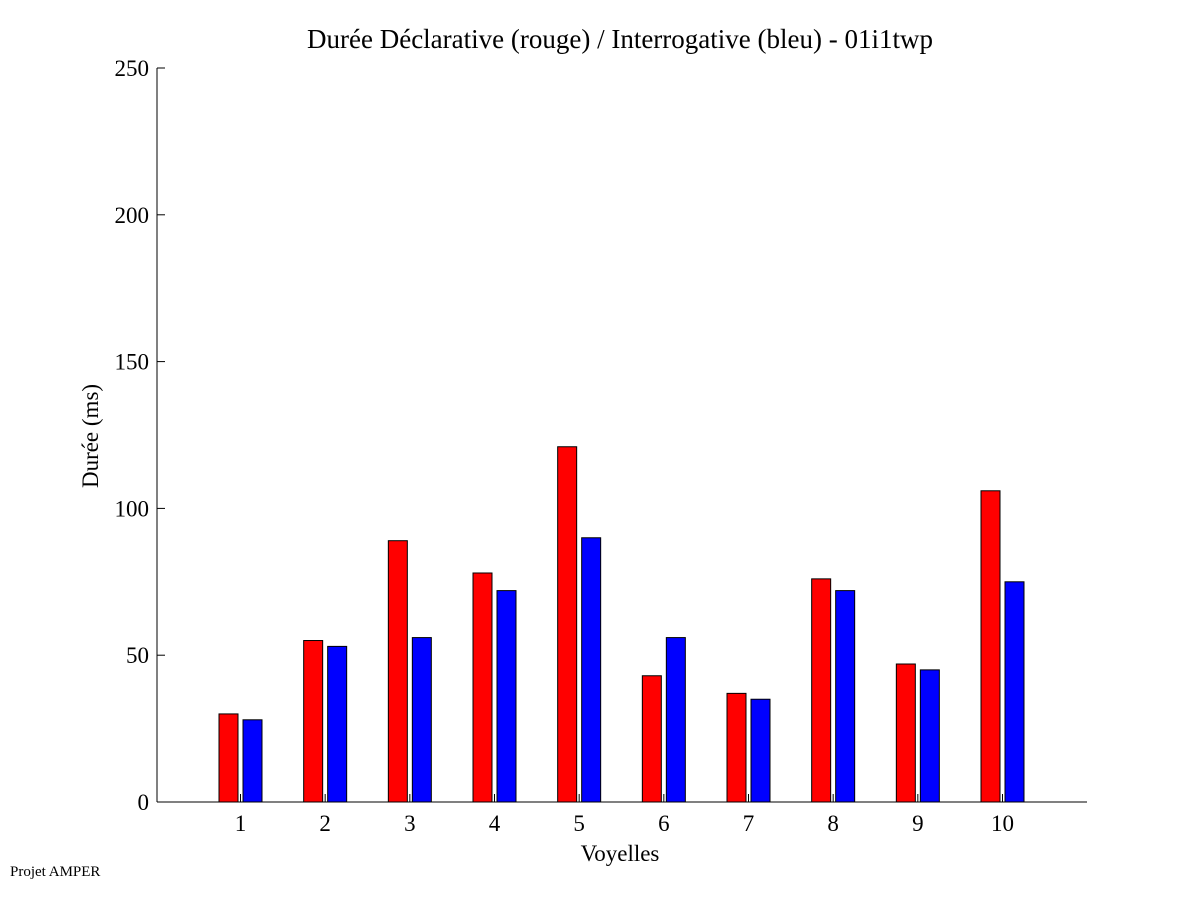  Describe the element at coordinates (132, 508) in the screenshot. I see `y-tick-label: 100` at that location.